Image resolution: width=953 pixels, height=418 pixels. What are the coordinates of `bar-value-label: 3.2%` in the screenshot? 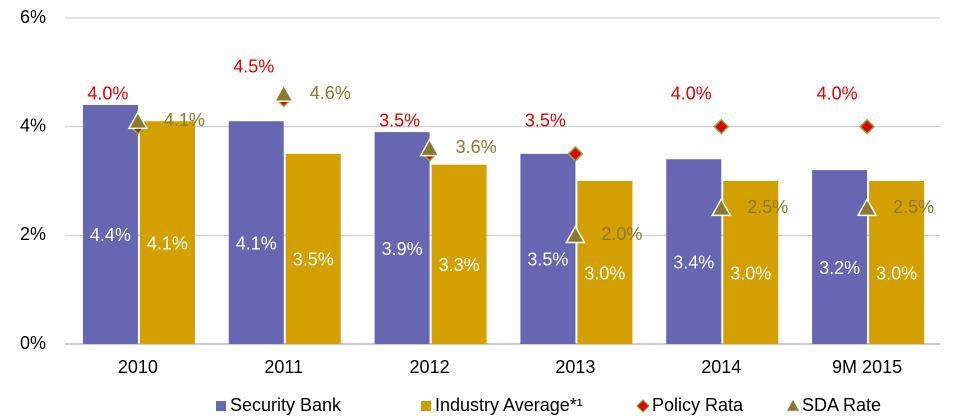 It's located at (839, 268).